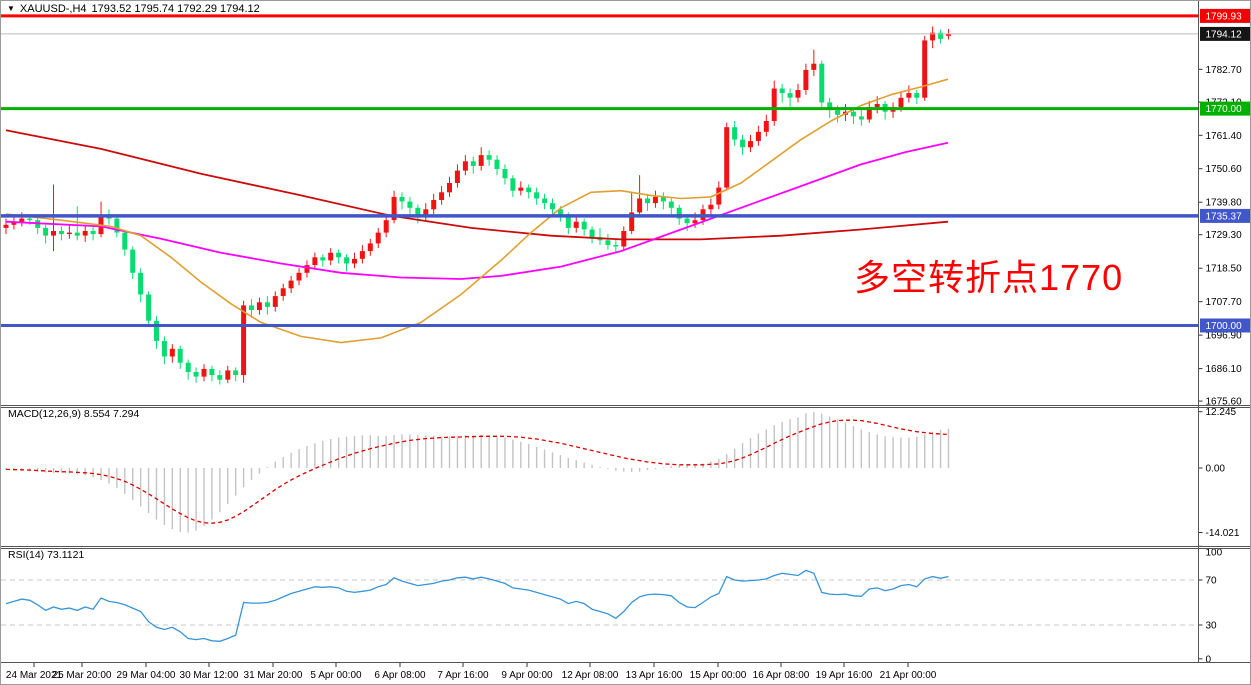  What do you see at coordinates (1214, 553) in the screenshot?
I see `svg-text: 100` at bounding box center [1214, 553].